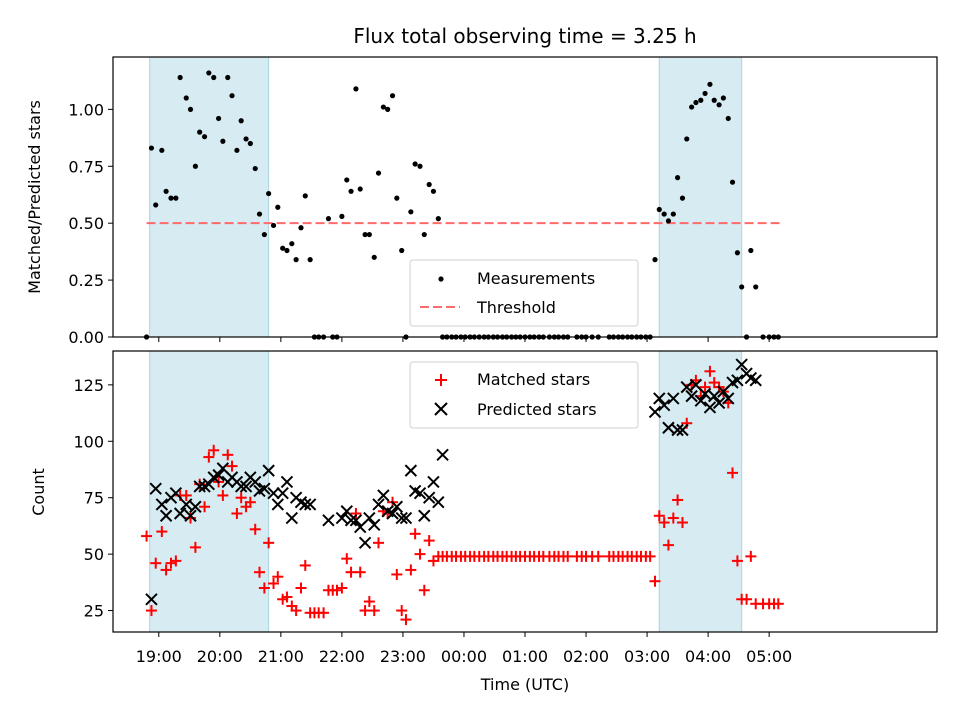 The height and width of the screenshot is (724, 960). What do you see at coordinates (516, 307) in the screenshot?
I see `legend-threshold-label: Threshold` at bounding box center [516, 307].